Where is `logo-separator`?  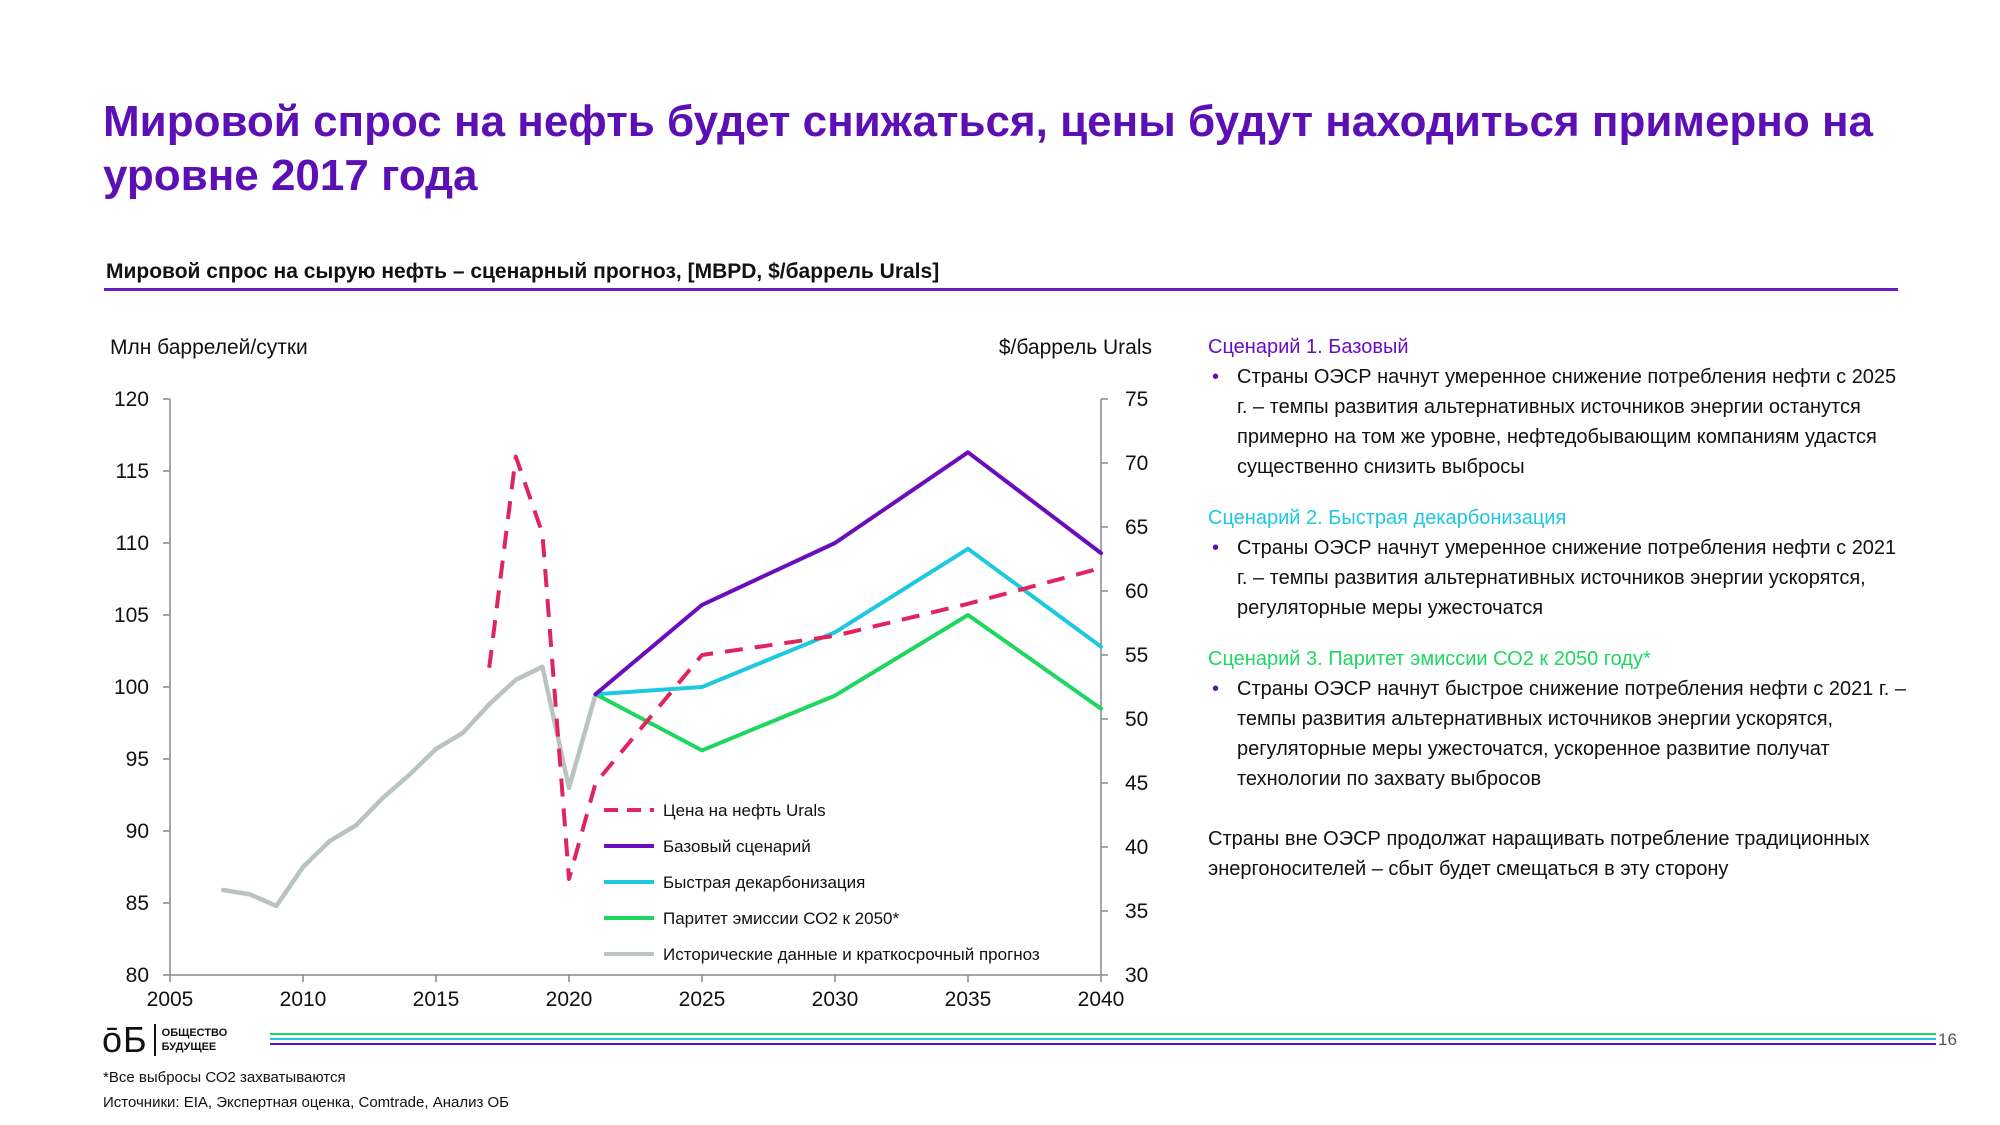 logo-separator is located at coordinates (154, 1040).